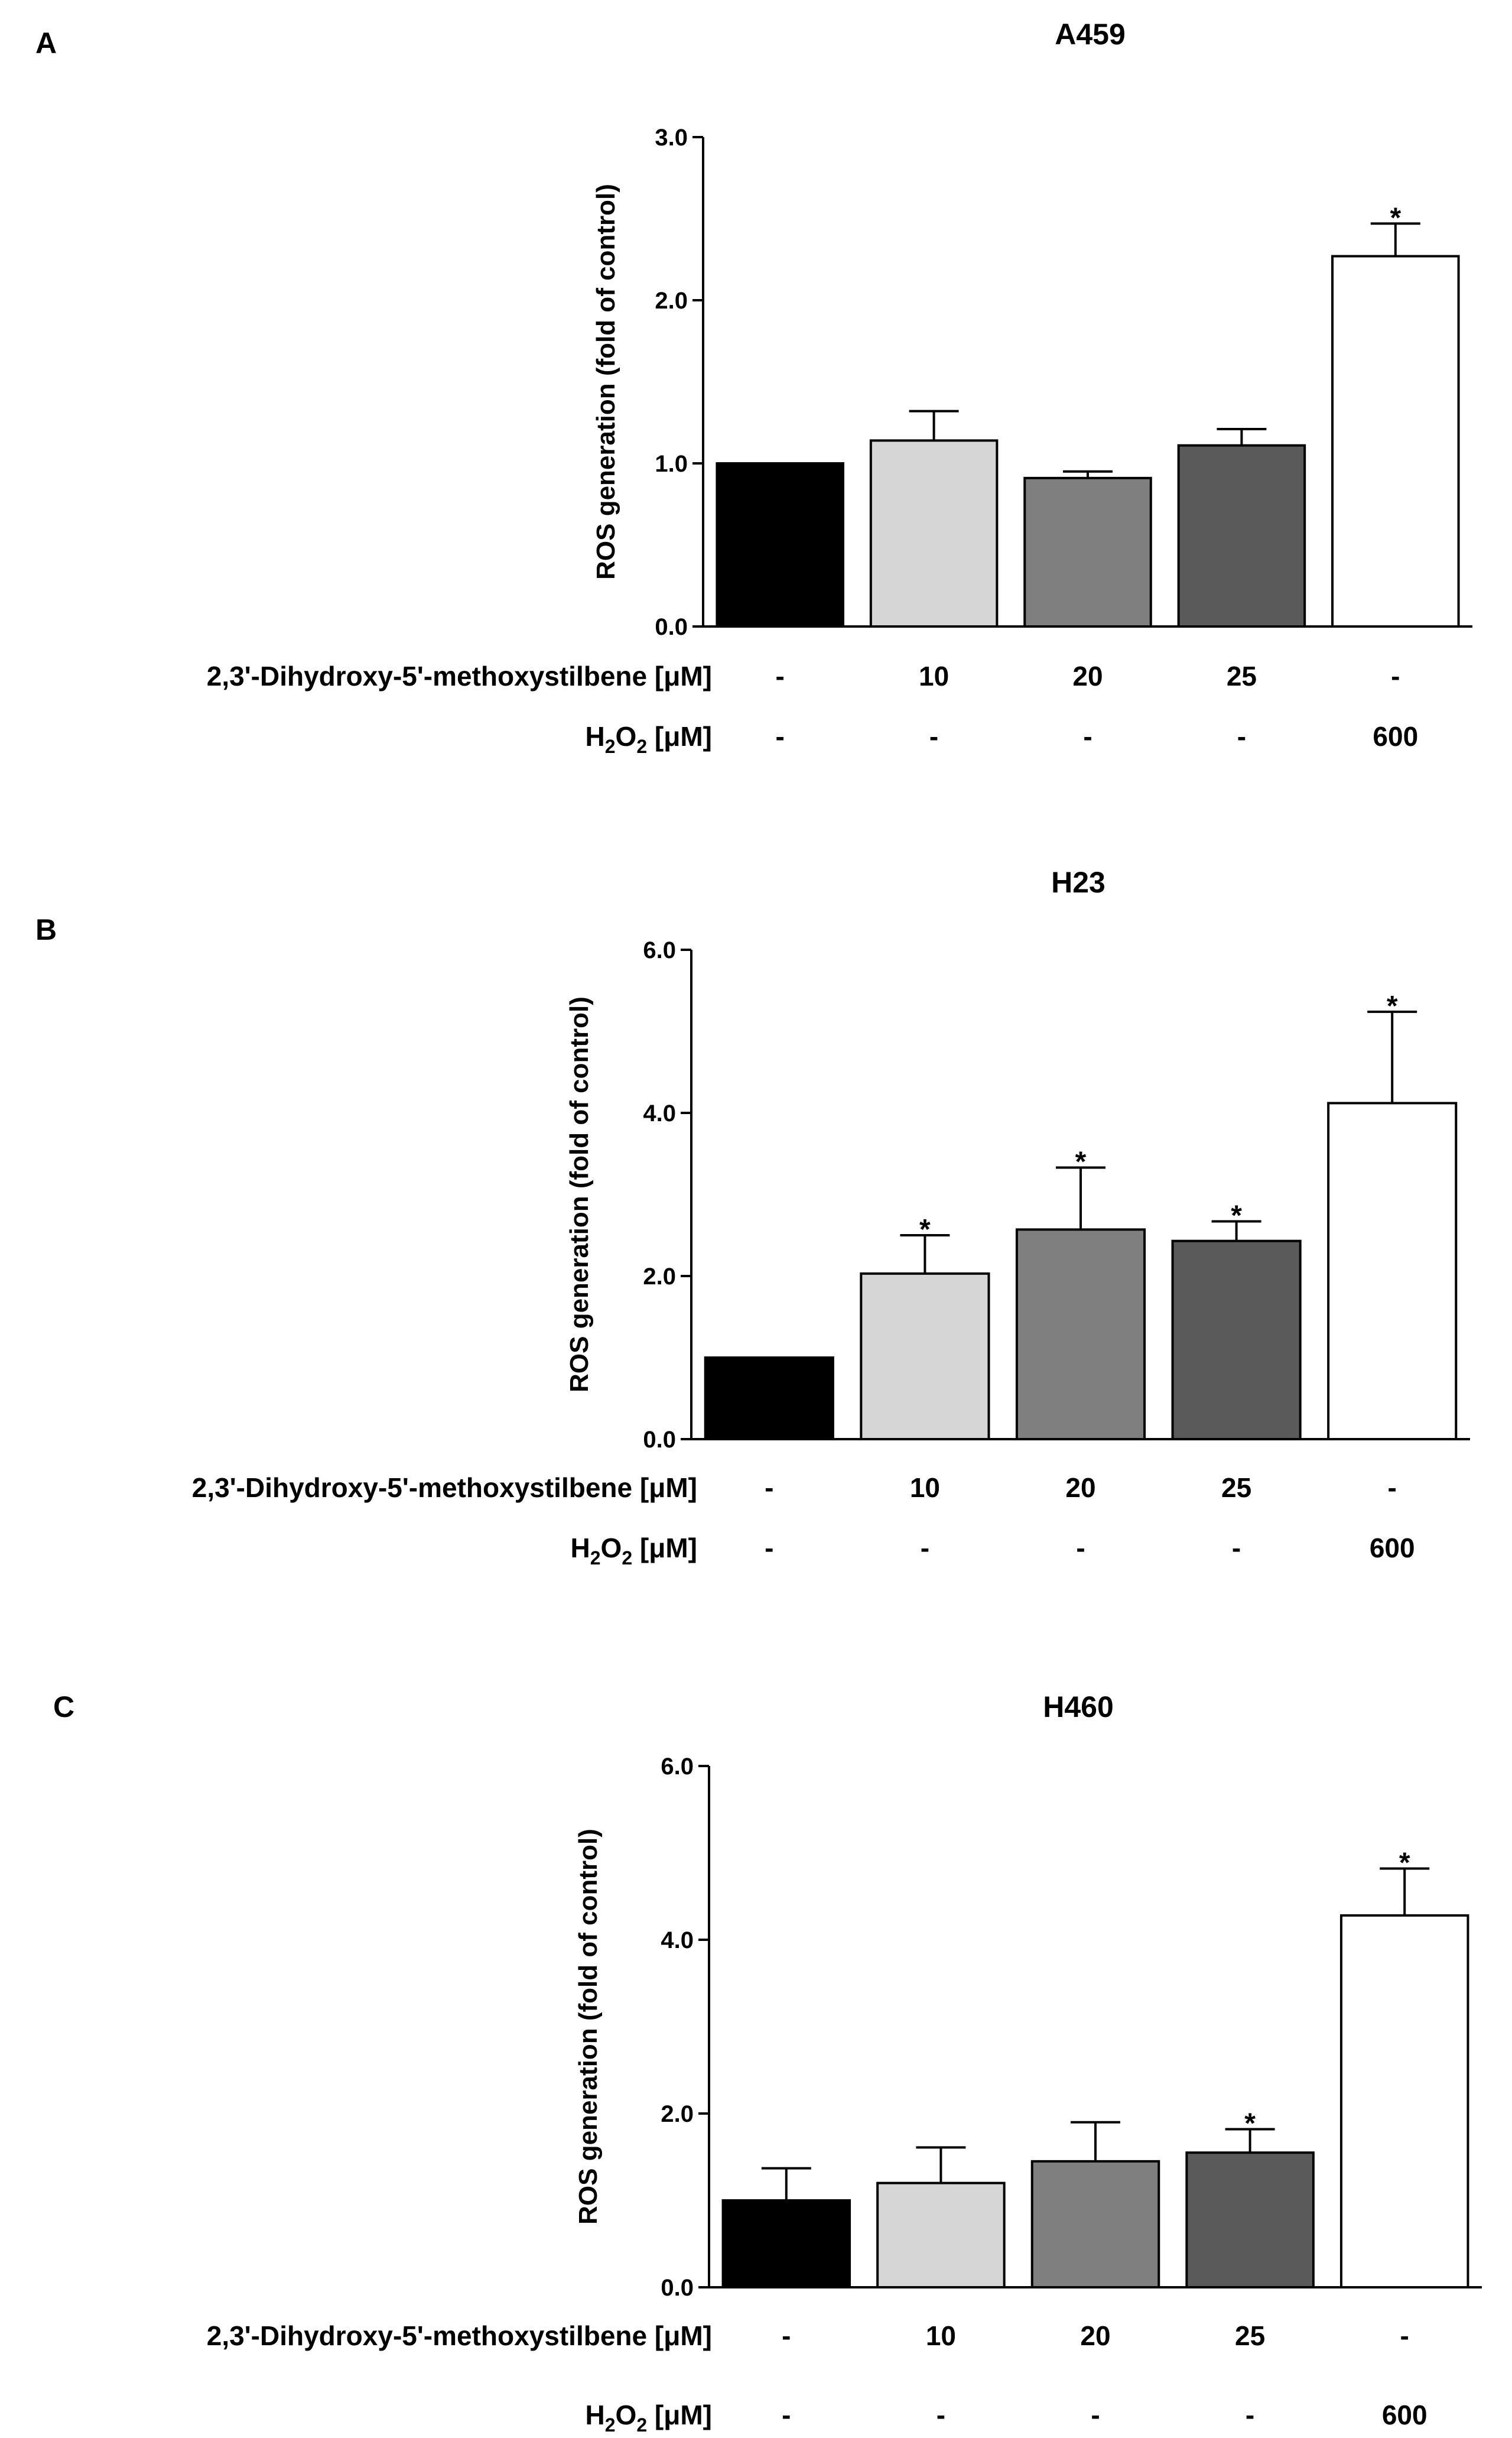 Image resolution: width=1512 pixels, height=2438 pixels. What do you see at coordinates (671, 138) in the screenshot?
I see `y-tick-label: 3.0` at bounding box center [671, 138].